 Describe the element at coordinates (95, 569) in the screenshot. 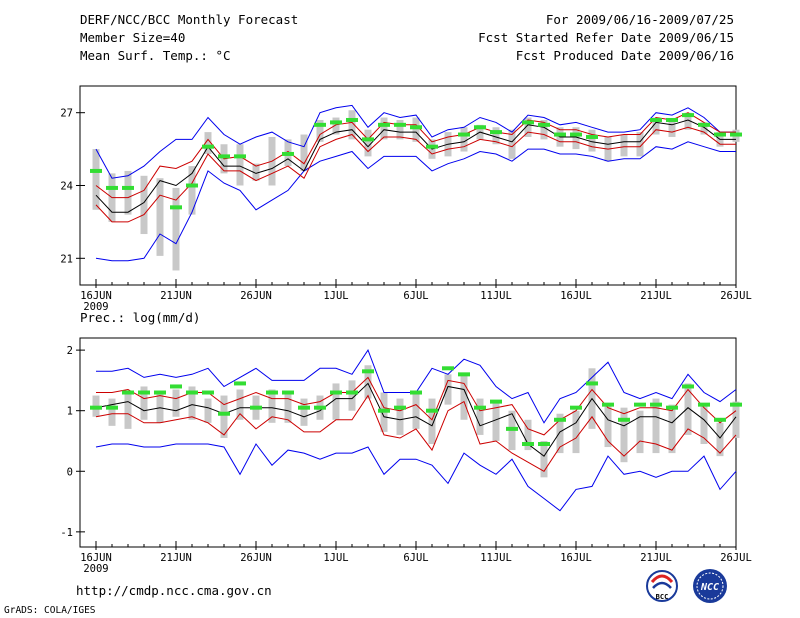

I see `precip-year-label: 2009` at that location.